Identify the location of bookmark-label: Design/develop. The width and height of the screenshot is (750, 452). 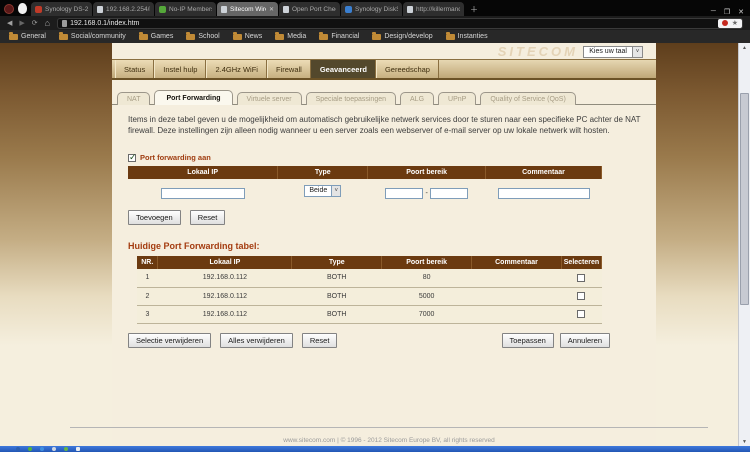
(408, 36).